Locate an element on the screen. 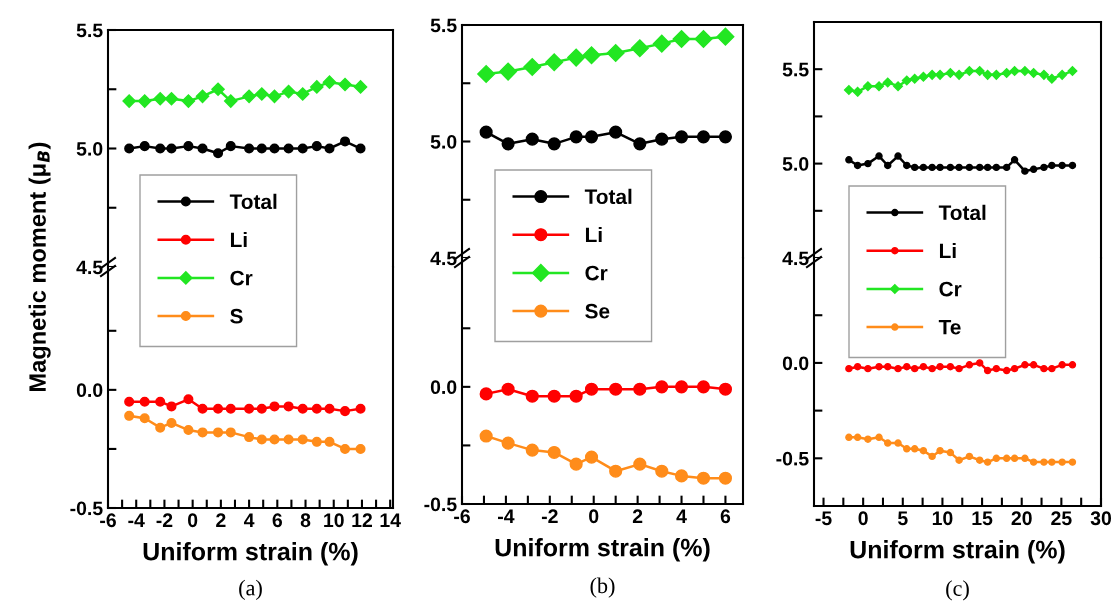 The height and width of the screenshot is (614, 1117). y-tick-label: 5.5 is located at coordinates (795, 69).